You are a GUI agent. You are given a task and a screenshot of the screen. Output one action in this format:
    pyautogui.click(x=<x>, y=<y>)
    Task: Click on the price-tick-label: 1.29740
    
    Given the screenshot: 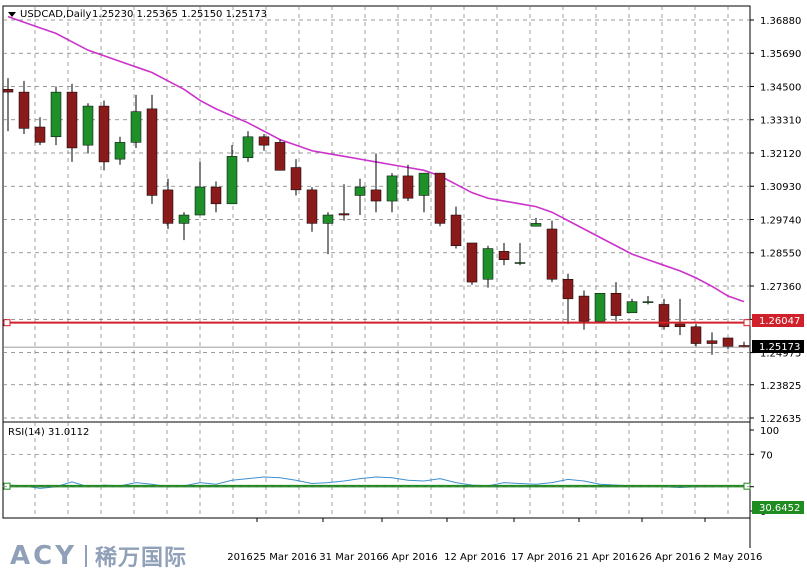 What is the action you would take?
    pyautogui.click(x=780, y=220)
    